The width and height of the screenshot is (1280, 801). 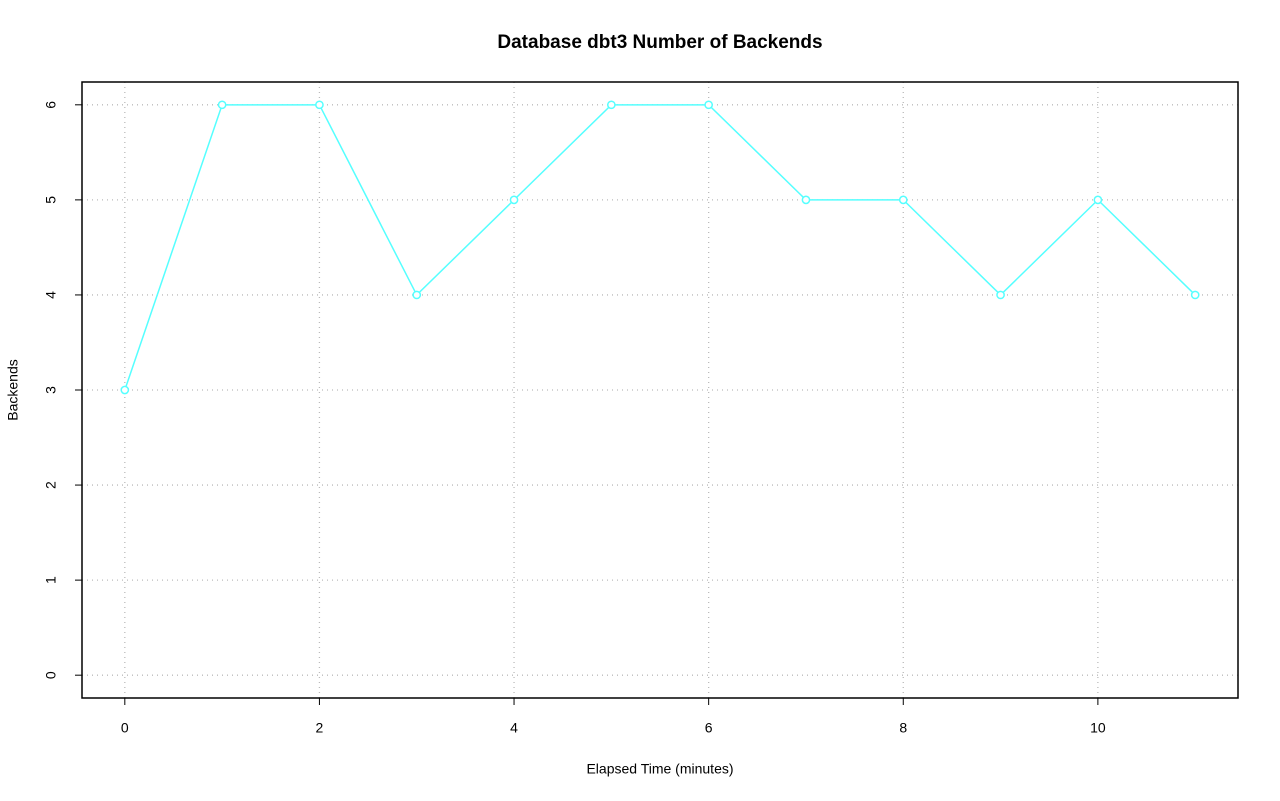 What do you see at coordinates (659, 42) in the screenshot?
I see `chart-title: Database dbt3 Number of Backends` at bounding box center [659, 42].